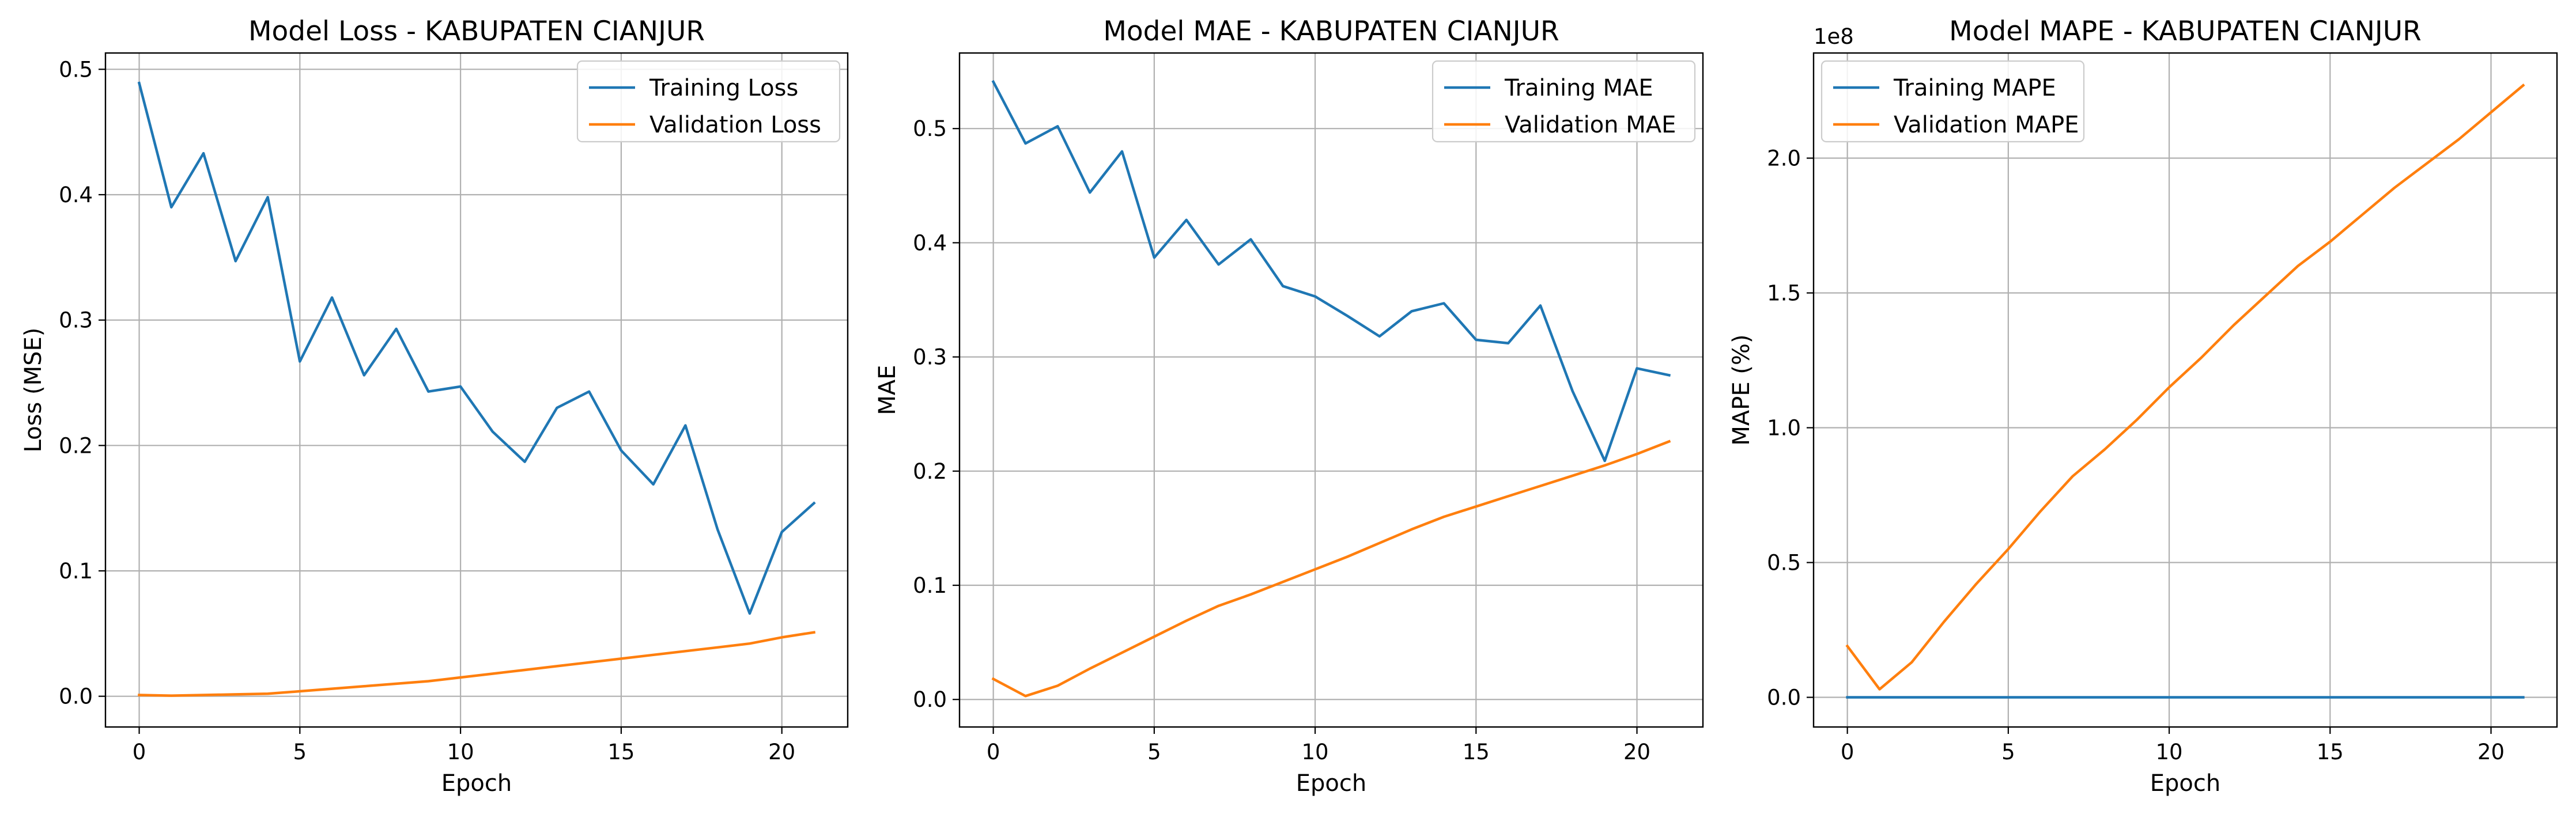 This screenshot has width=2576, height=818. Describe the element at coordinates (1784, 428) in the screenshot. I see `y-tick-label: 1.0` at that location.